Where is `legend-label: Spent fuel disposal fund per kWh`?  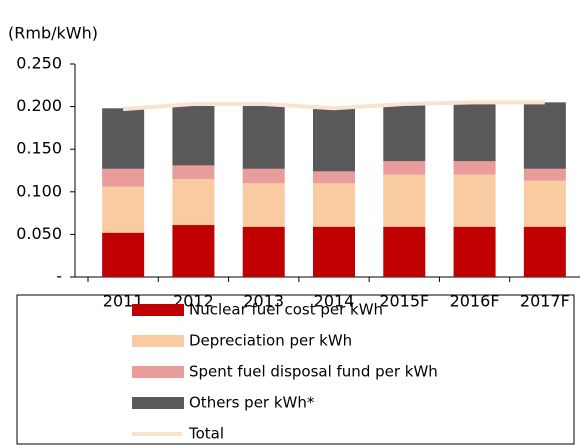
legend-label: Spent fuel disposal fund per kWh is located at coordinates (313, 372).